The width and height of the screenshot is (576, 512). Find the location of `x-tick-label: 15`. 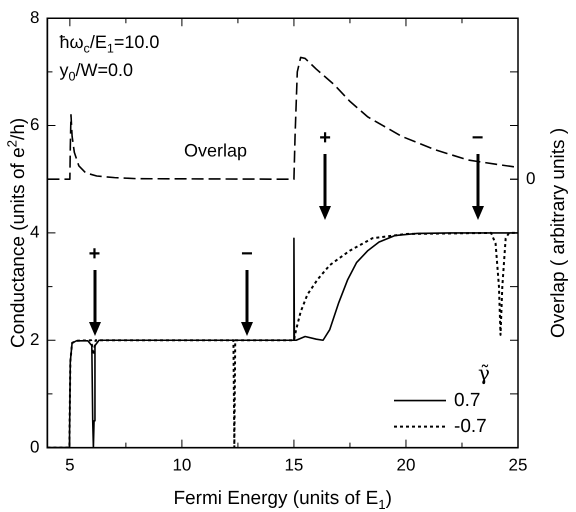

x-tick-label: 15 is located at coordinates (294, 464).